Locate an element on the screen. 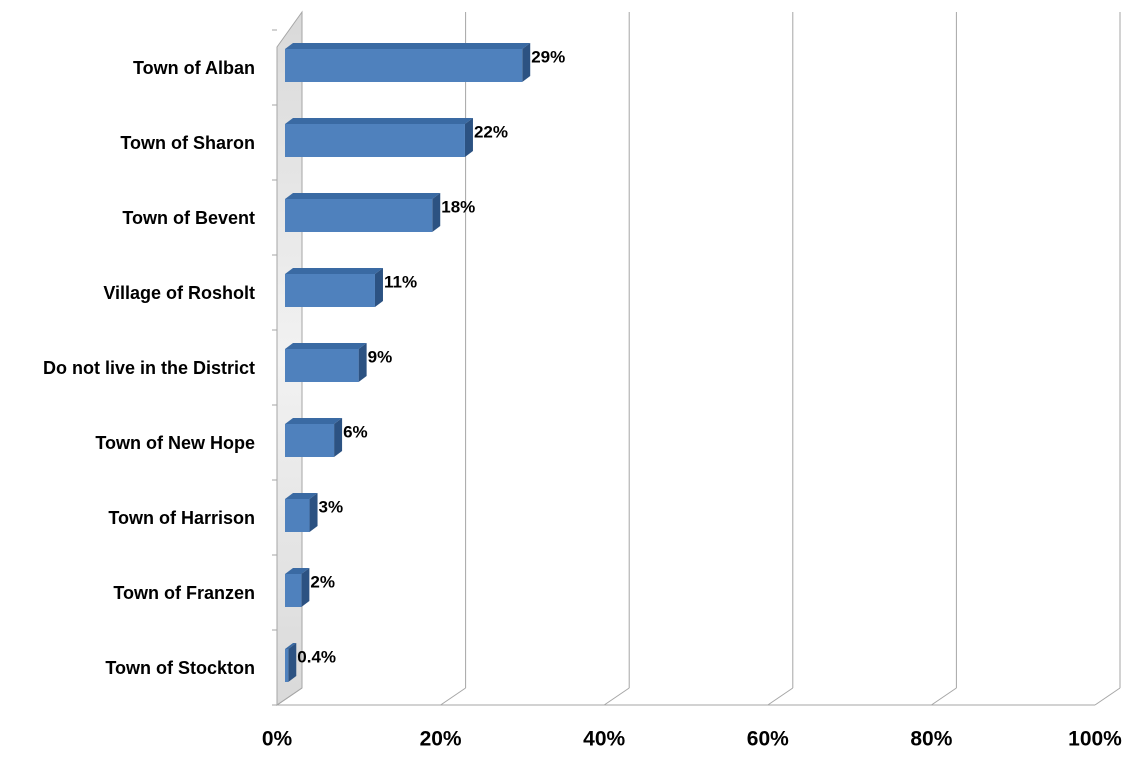 Image resolution: width=1132 pixels, height=757 pixels. x-tick-label: 60% is located at coordinates (768, 739).